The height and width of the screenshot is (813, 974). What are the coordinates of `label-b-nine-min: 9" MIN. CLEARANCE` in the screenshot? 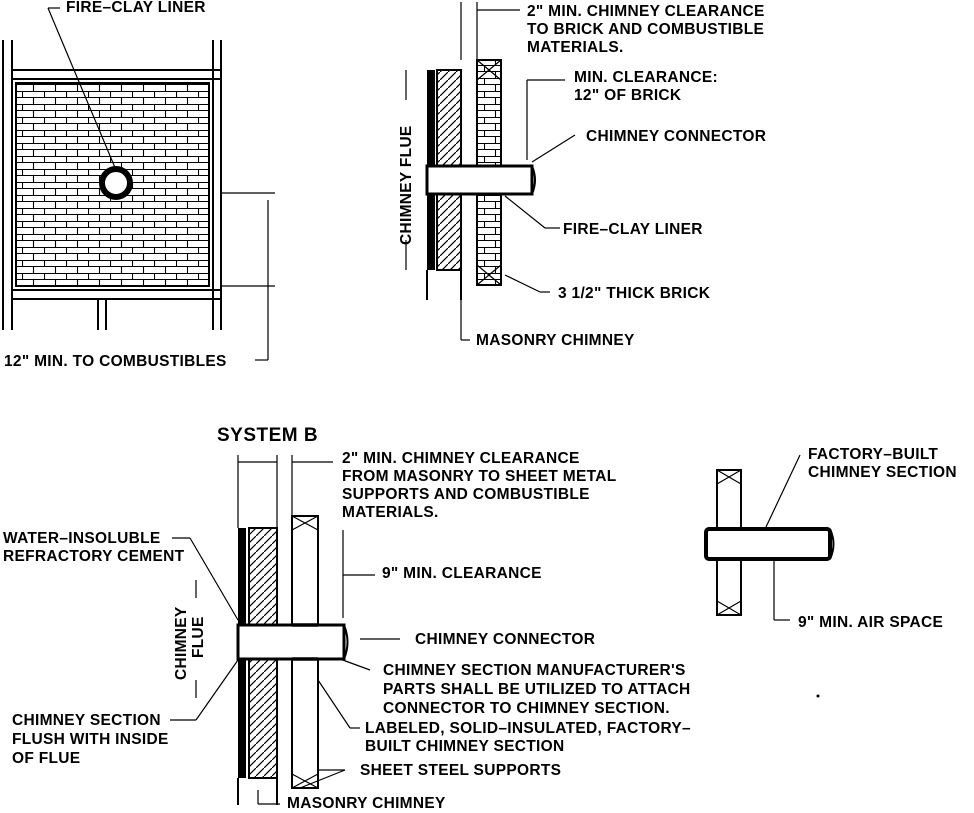 It's located at (462, 573).